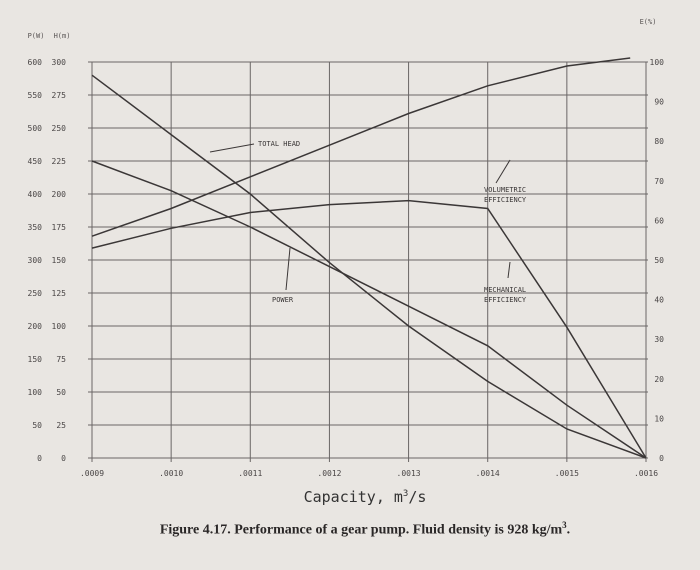  I want to click on head-tick-label: 225, so click(59, 161).